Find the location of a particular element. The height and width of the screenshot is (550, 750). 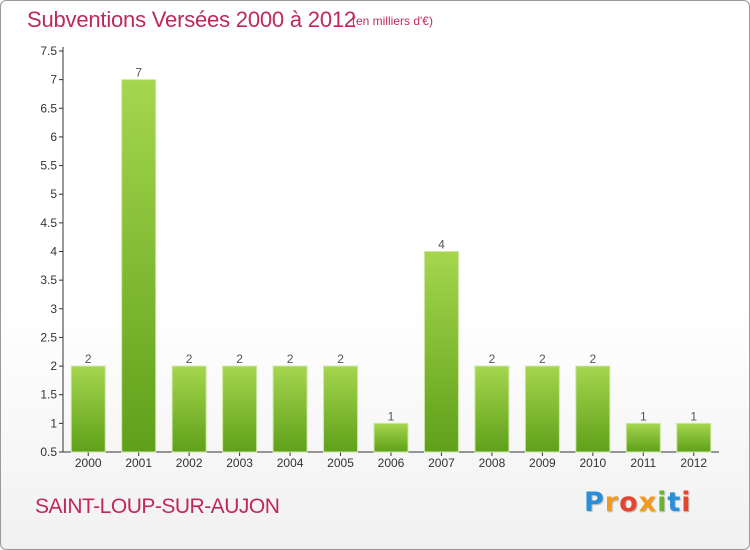

y-tick-label: 2.5 is located at coordinates (48, 337).